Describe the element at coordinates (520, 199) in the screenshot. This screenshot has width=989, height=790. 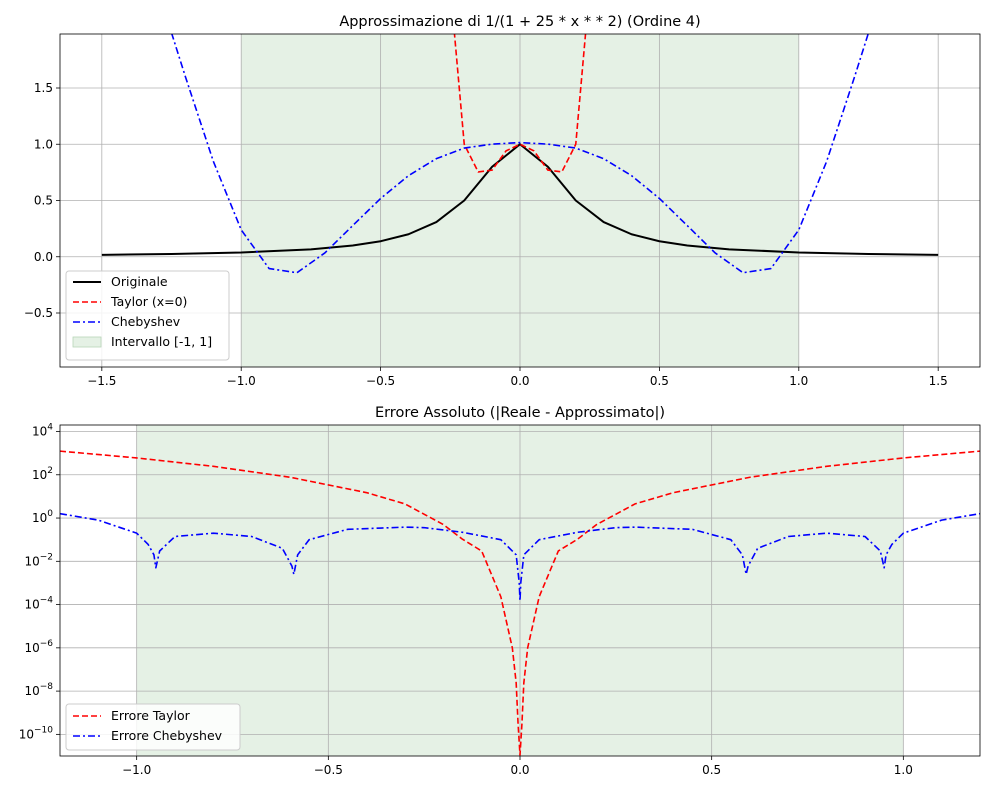
I see `series-line-originale` at that location.